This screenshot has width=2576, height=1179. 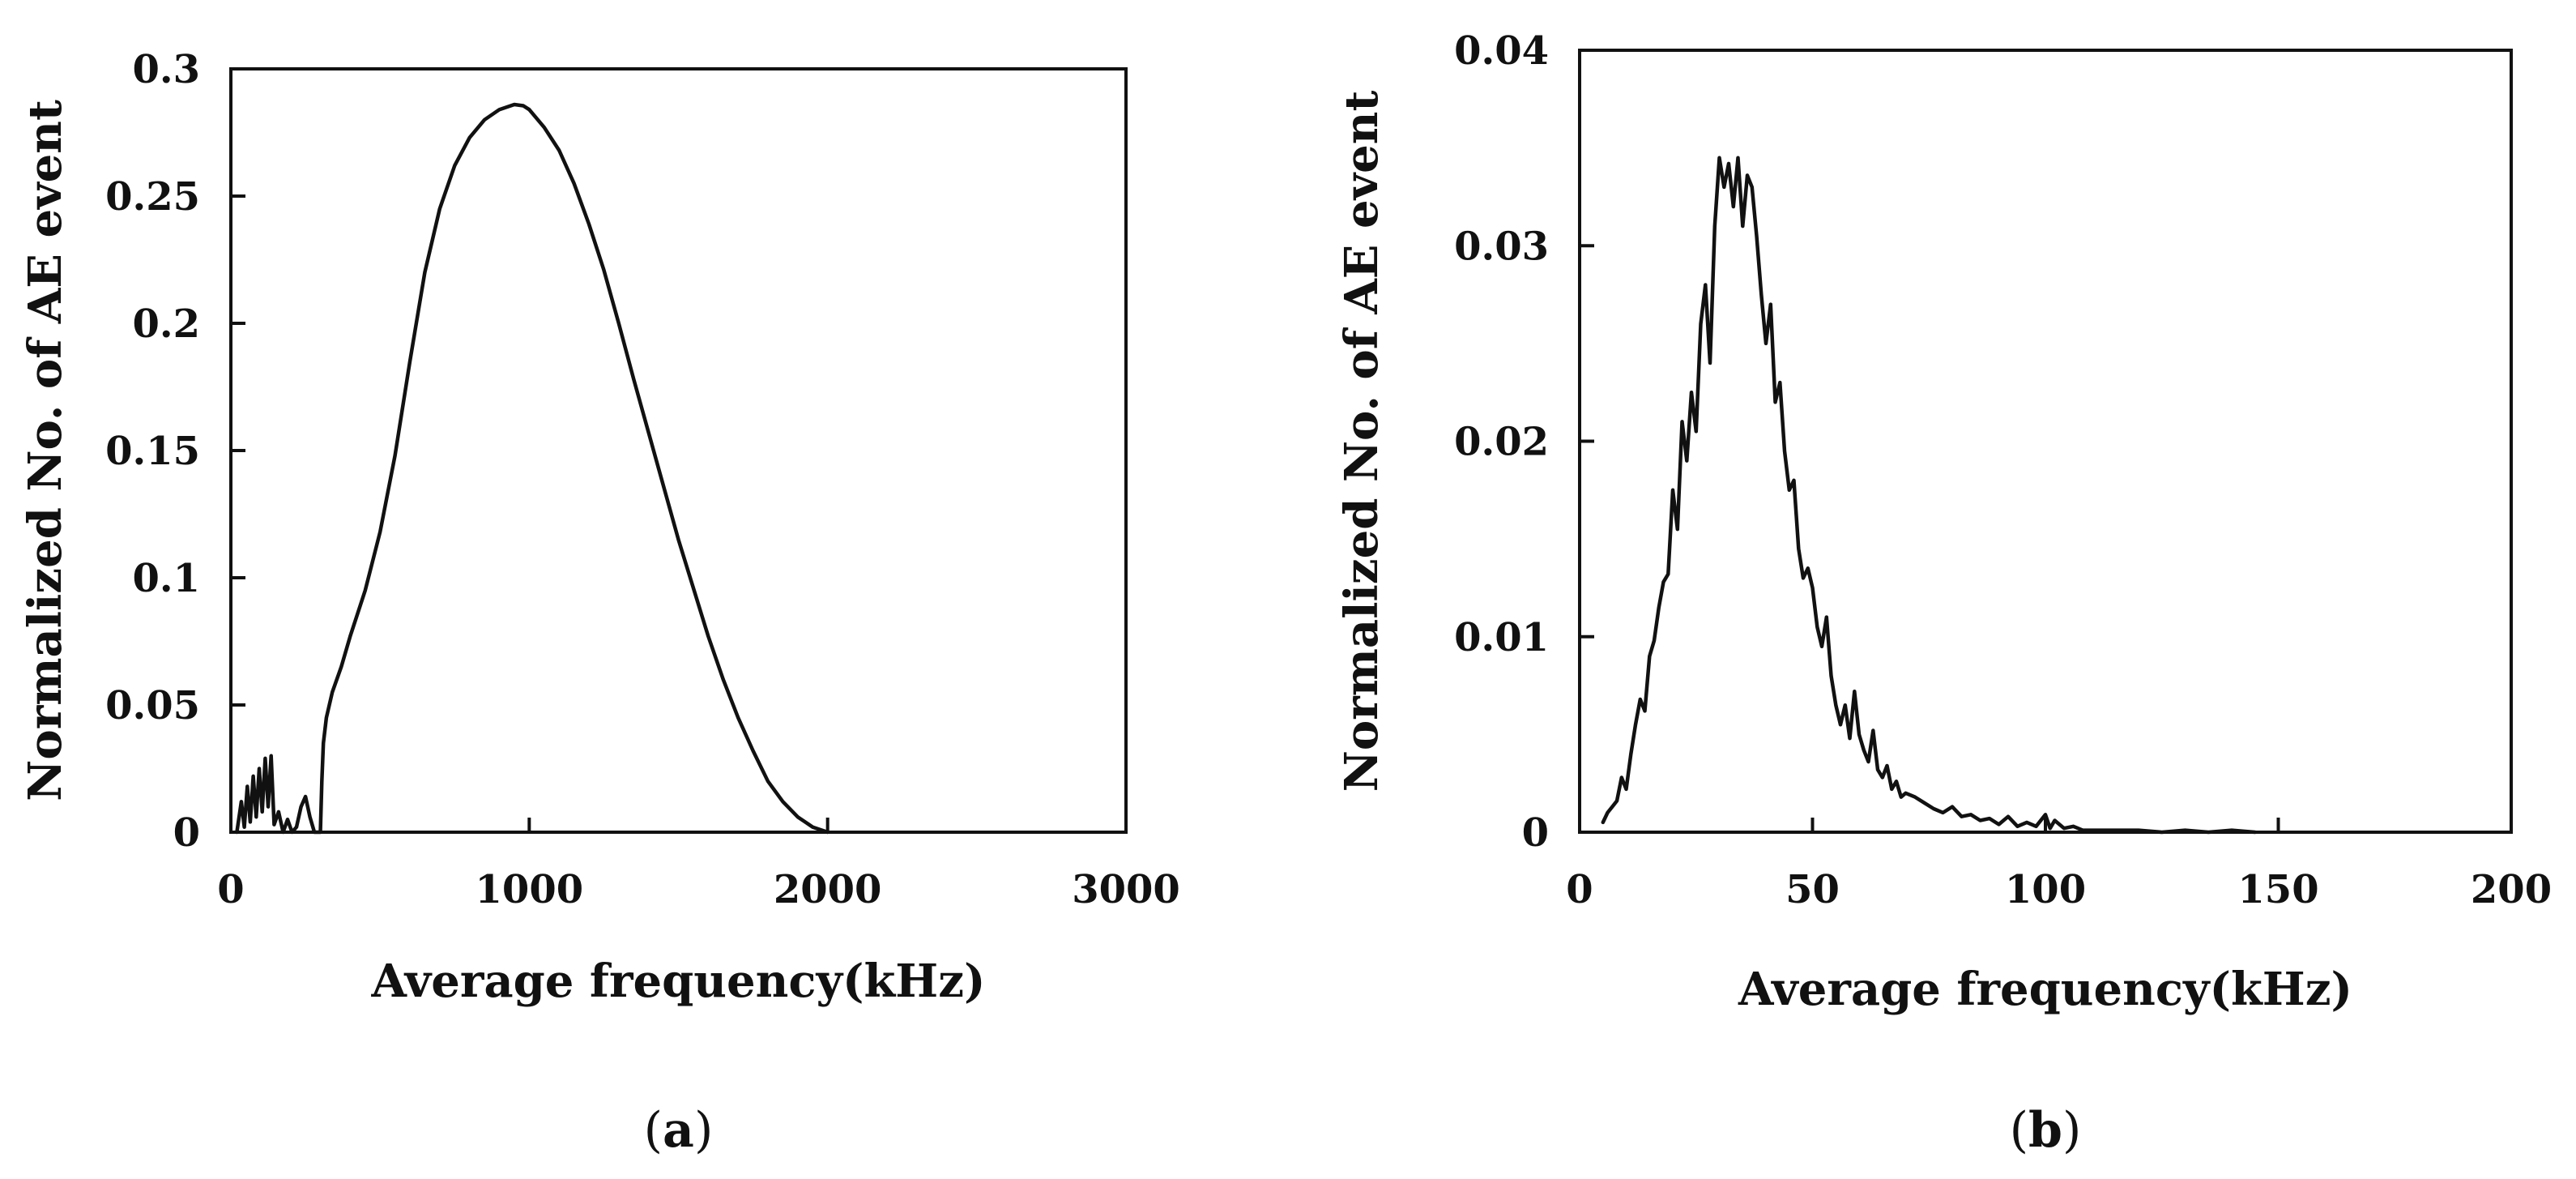 I want to click on x-tick-label: 2000, so click(x=828, y=889).